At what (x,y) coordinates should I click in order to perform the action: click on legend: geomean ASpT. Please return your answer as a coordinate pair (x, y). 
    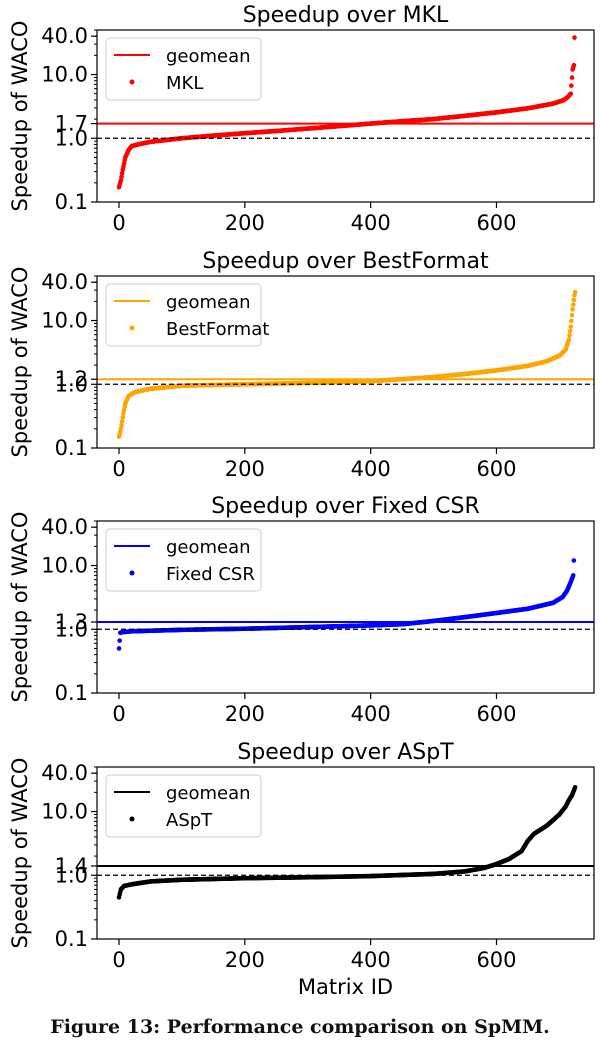
    Looking at the image, I should click on (183, 806).